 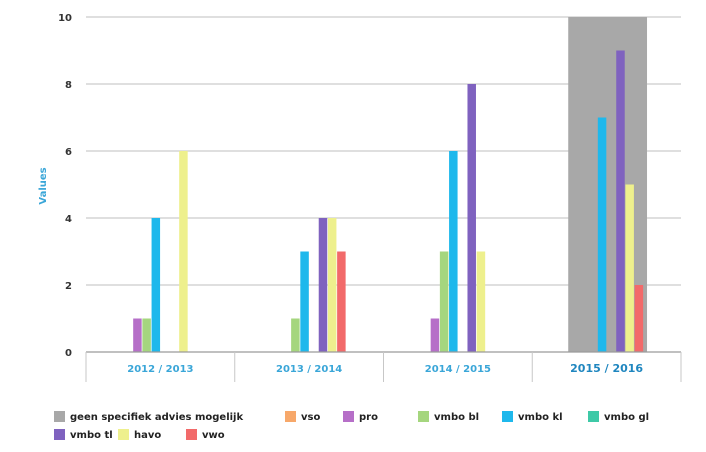 What do you see at coordinates (68, 353) in the screenshot?
I see `y-tick-label: 0` at bounding box center [68, 353].